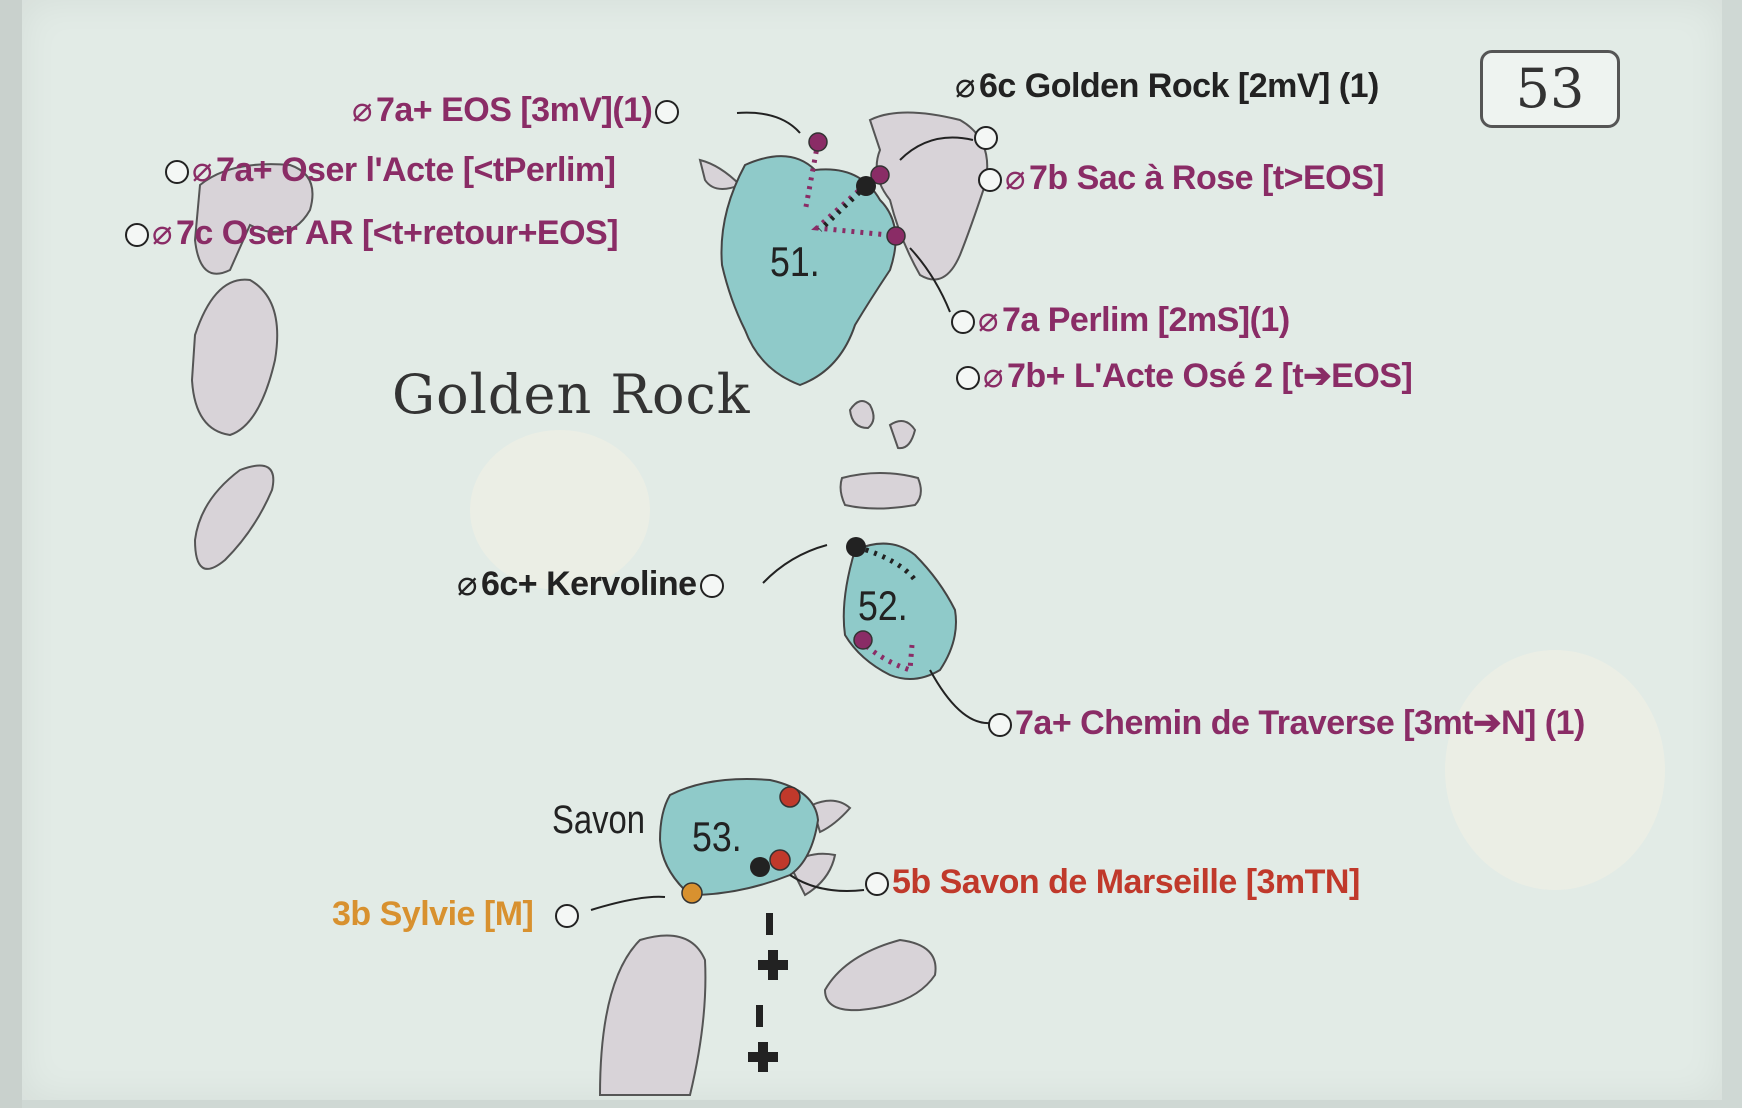 This screenshot has height=1108, width=1742. I want to click on route-label: 7c Oser AR [<t+retour+EOS], so click(397, 233).